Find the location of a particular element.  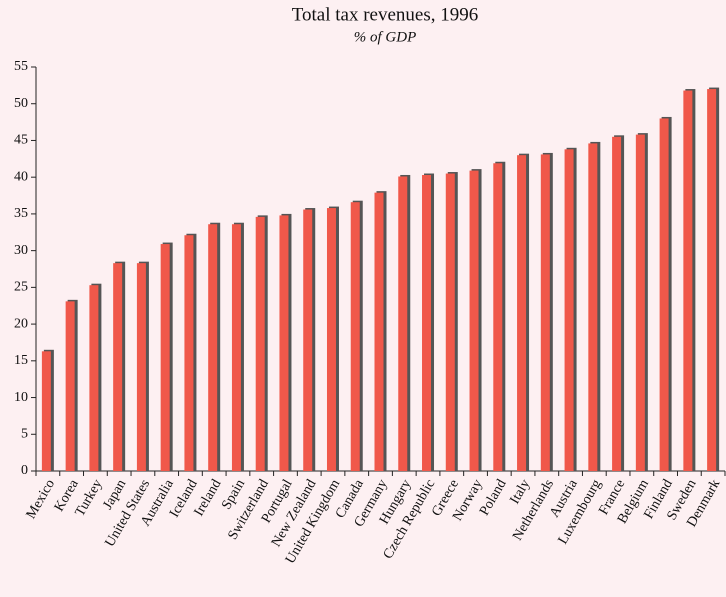

y-tick-label: 50 is located at coordinates (21, 103).